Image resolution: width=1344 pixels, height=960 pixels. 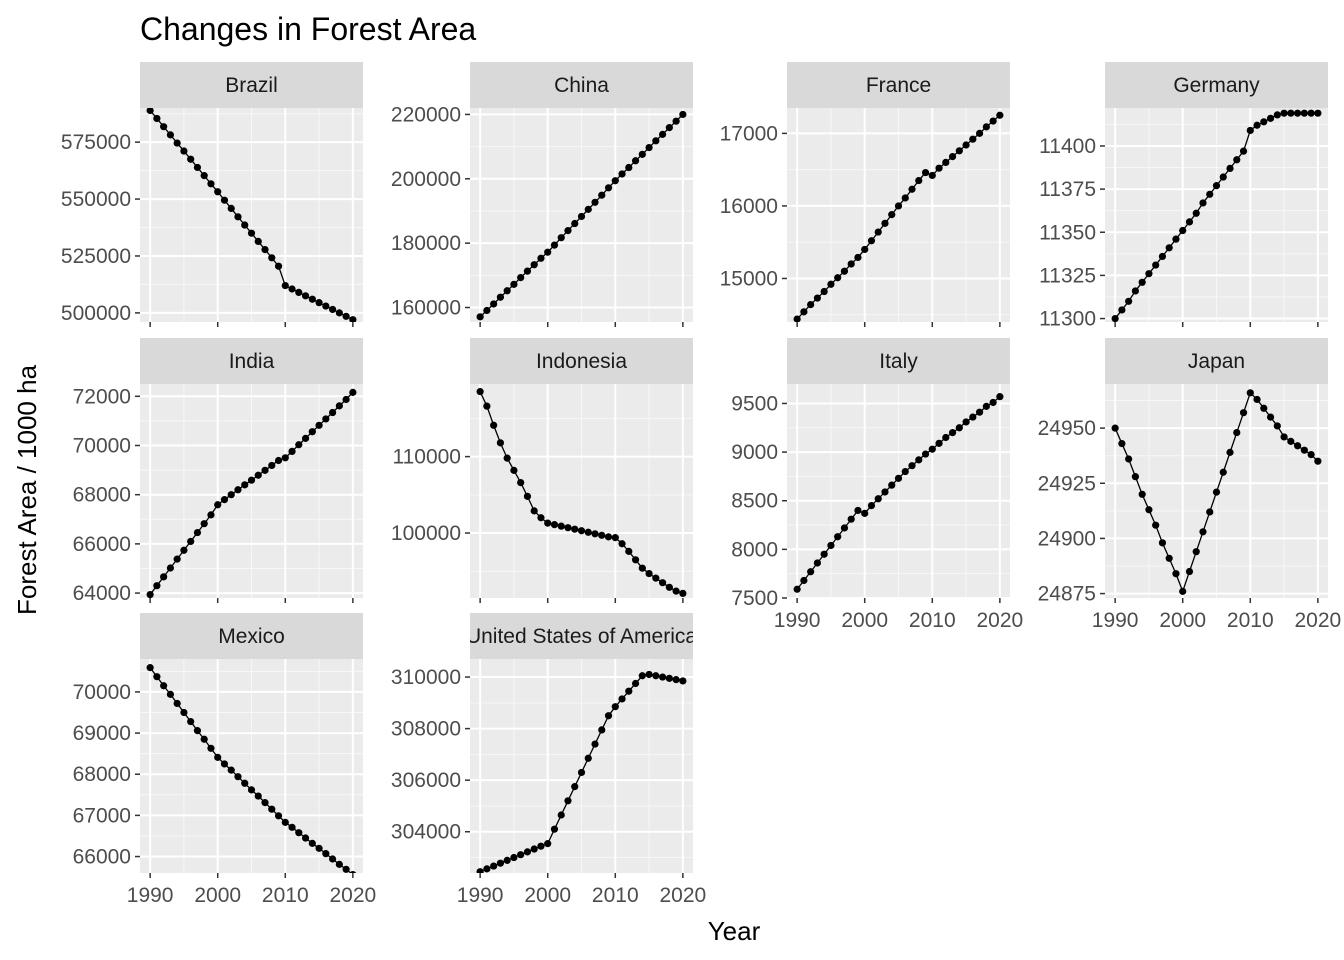 What do you see at coordinates (251, 493) in the screenshot?
I see `series-india` at bounding box center [251, 493].